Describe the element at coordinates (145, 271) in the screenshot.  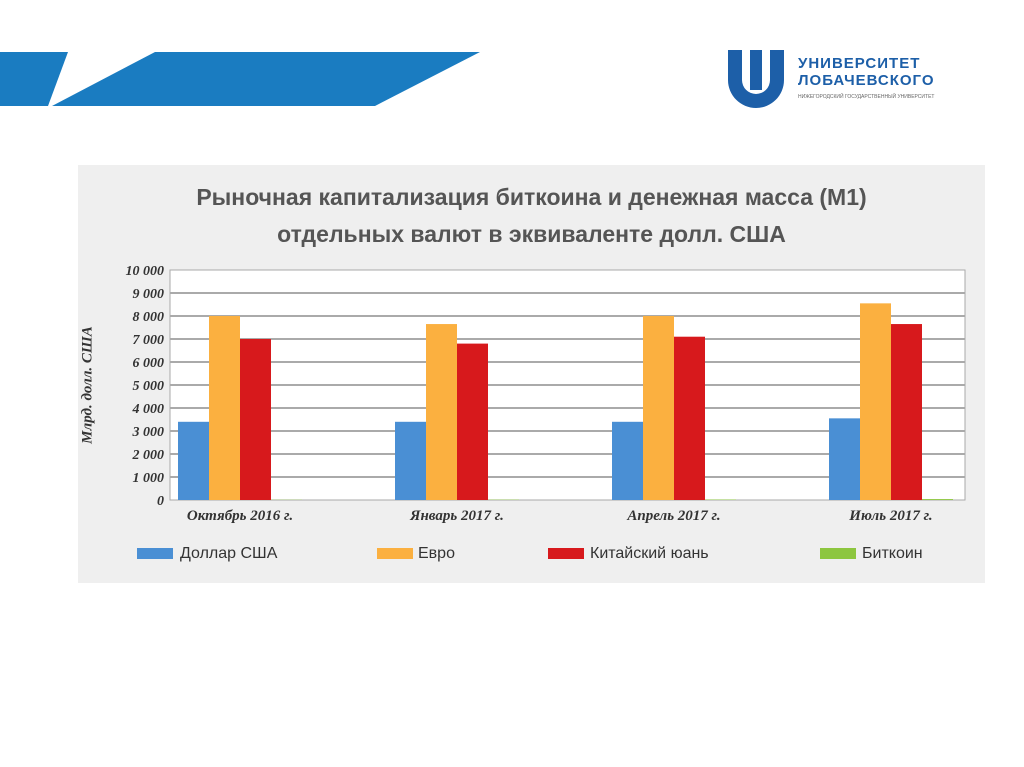
I see `y-tick-label: 10 000` at that location.